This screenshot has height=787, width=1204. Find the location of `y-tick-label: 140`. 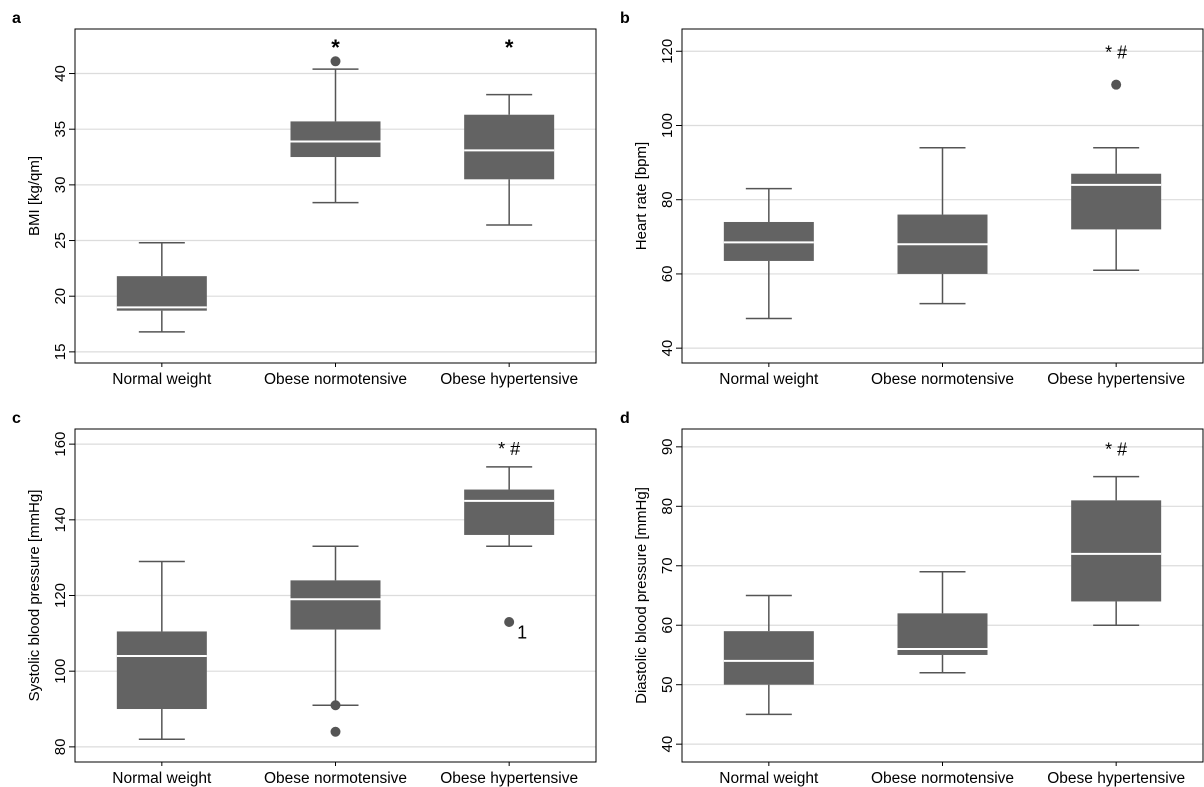

y-tick-label: 140 is located at coordinates (60, 519).